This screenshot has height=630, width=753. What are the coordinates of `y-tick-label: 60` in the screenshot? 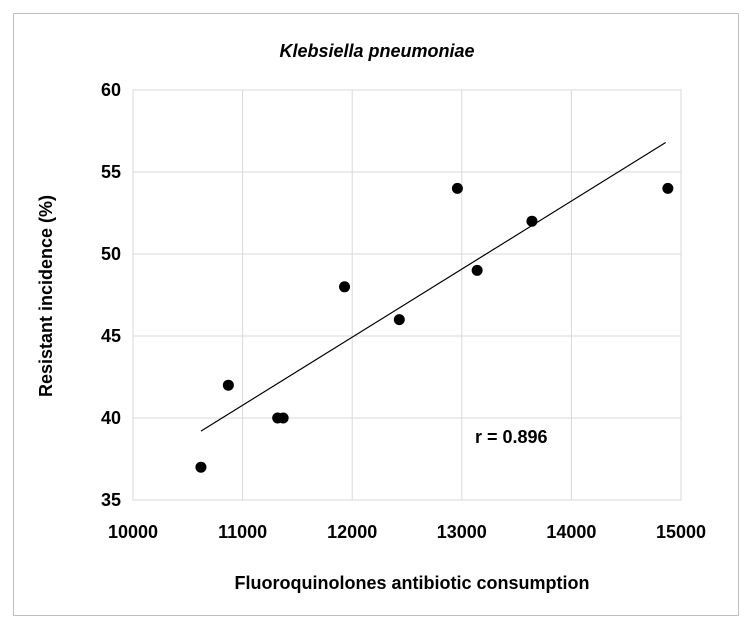 It's located at (111, 90).